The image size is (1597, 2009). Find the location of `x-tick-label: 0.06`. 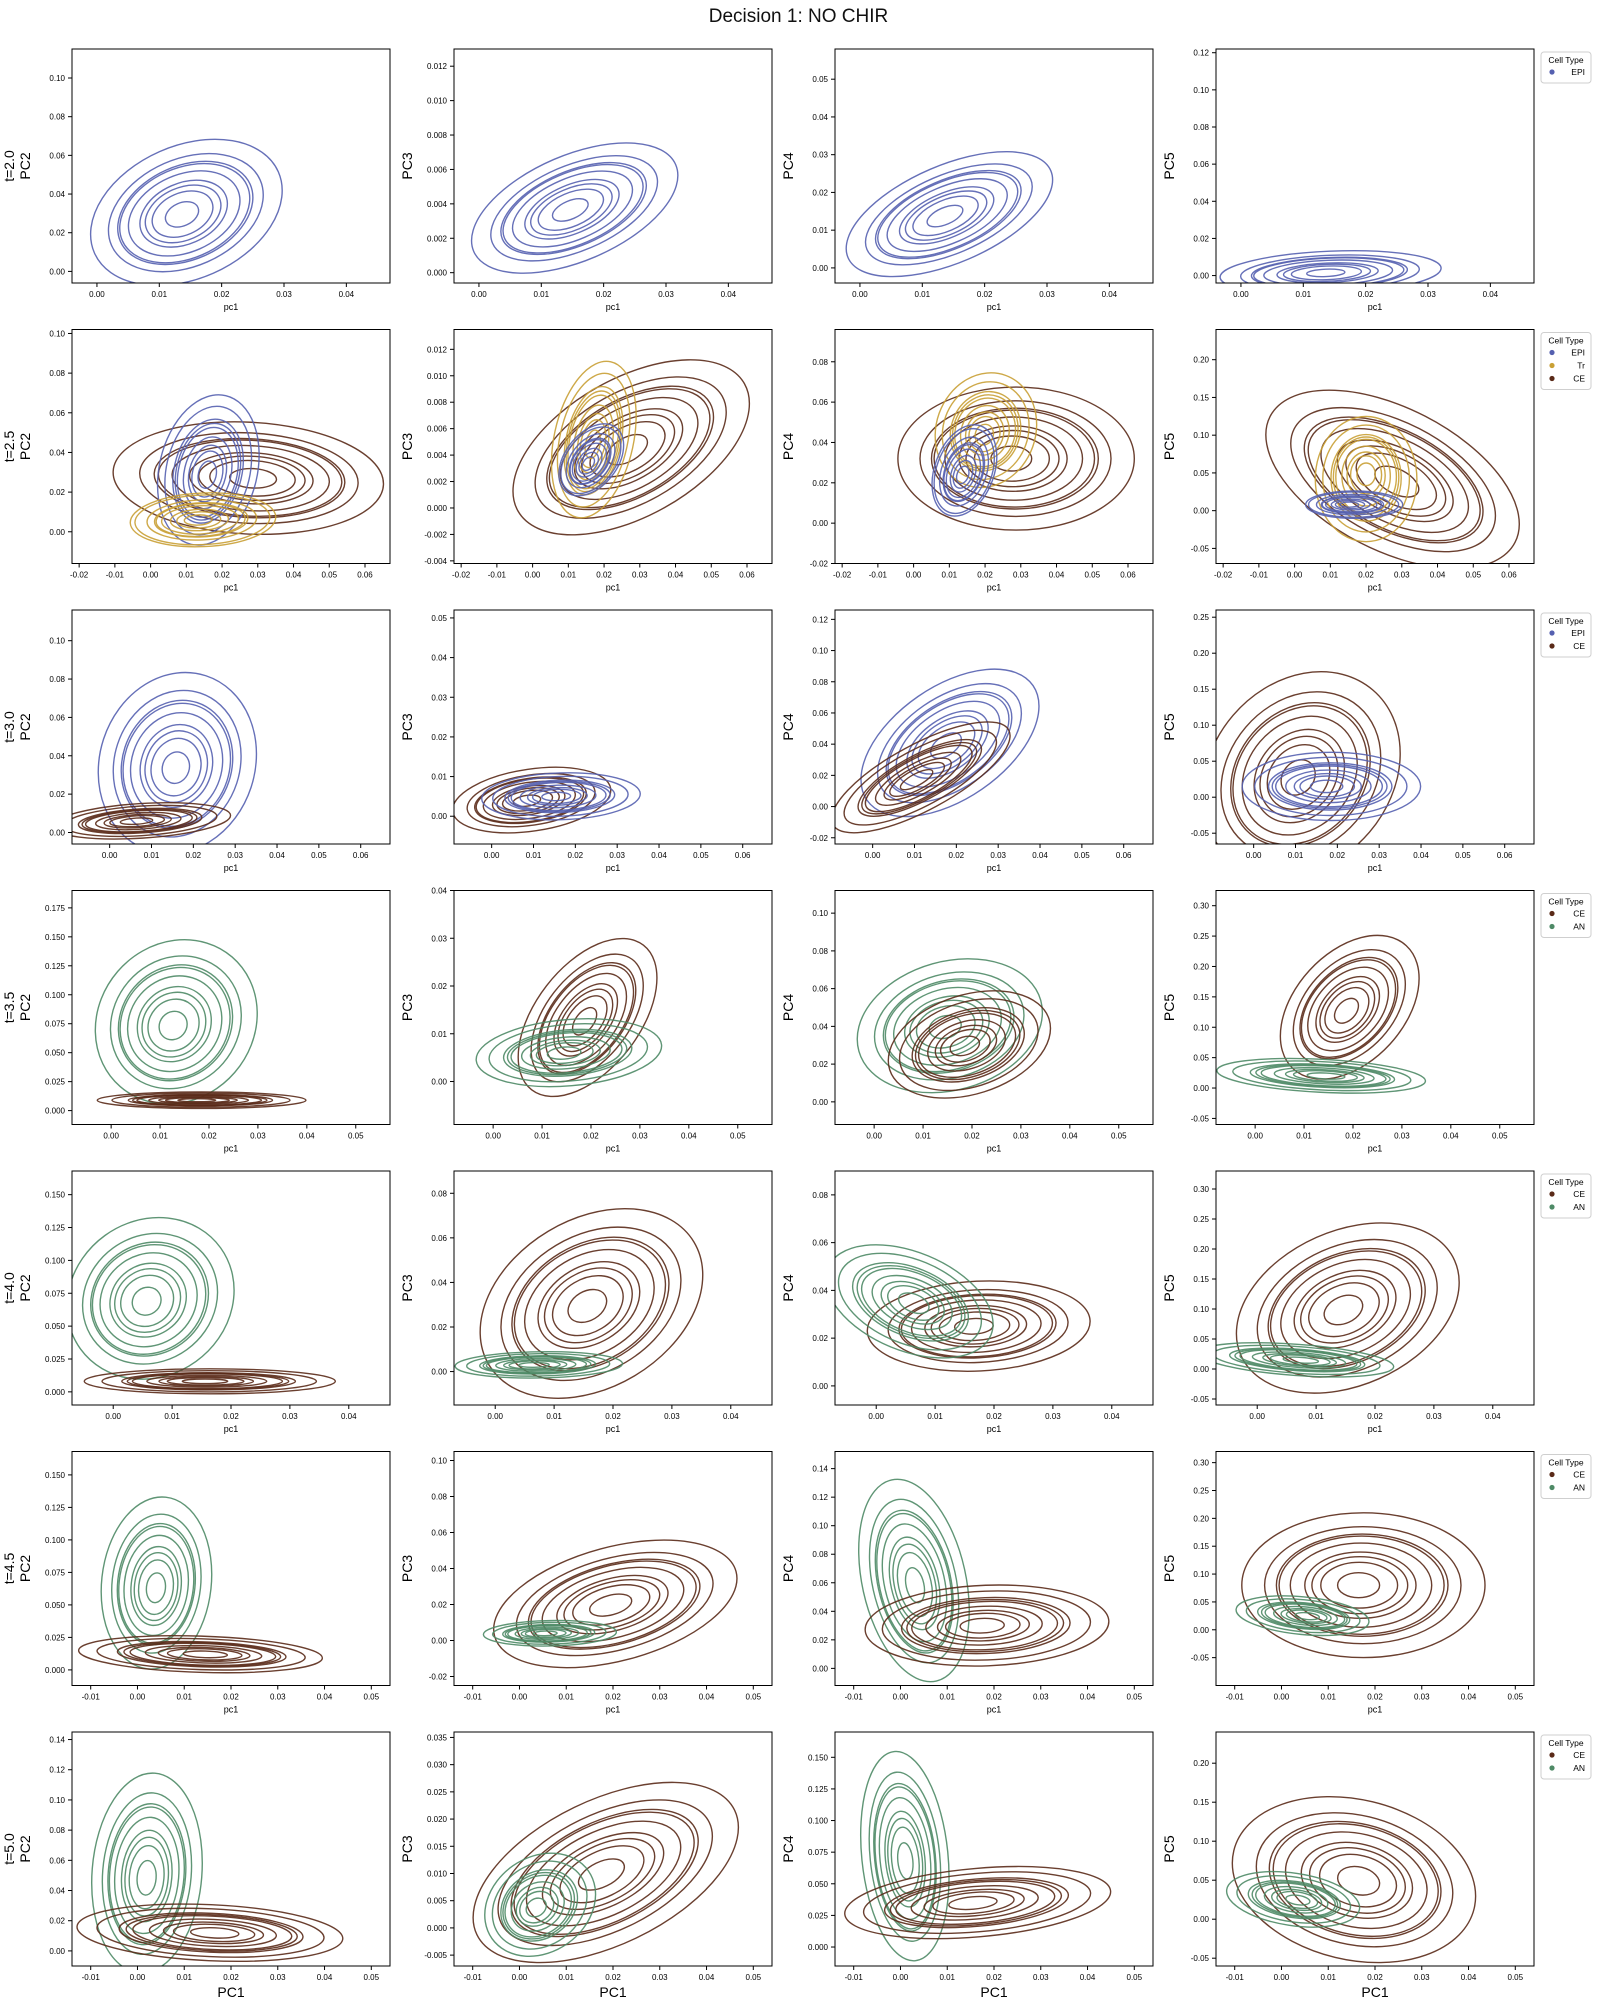

x-tick-label: 0.06 is located at coordinates (365, 575).